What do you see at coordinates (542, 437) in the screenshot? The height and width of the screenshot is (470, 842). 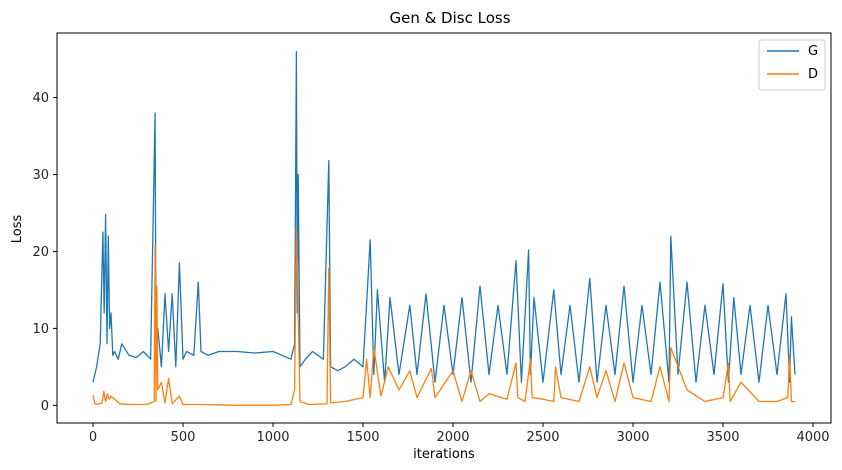 I see `x-tick-label: 2500` at bounding box center [542, 437].